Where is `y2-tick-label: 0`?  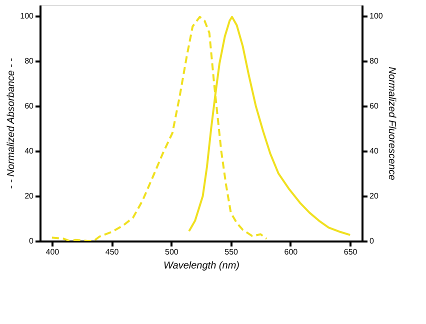 y2-tick-label: 0 is located at coordinates (372, 241).